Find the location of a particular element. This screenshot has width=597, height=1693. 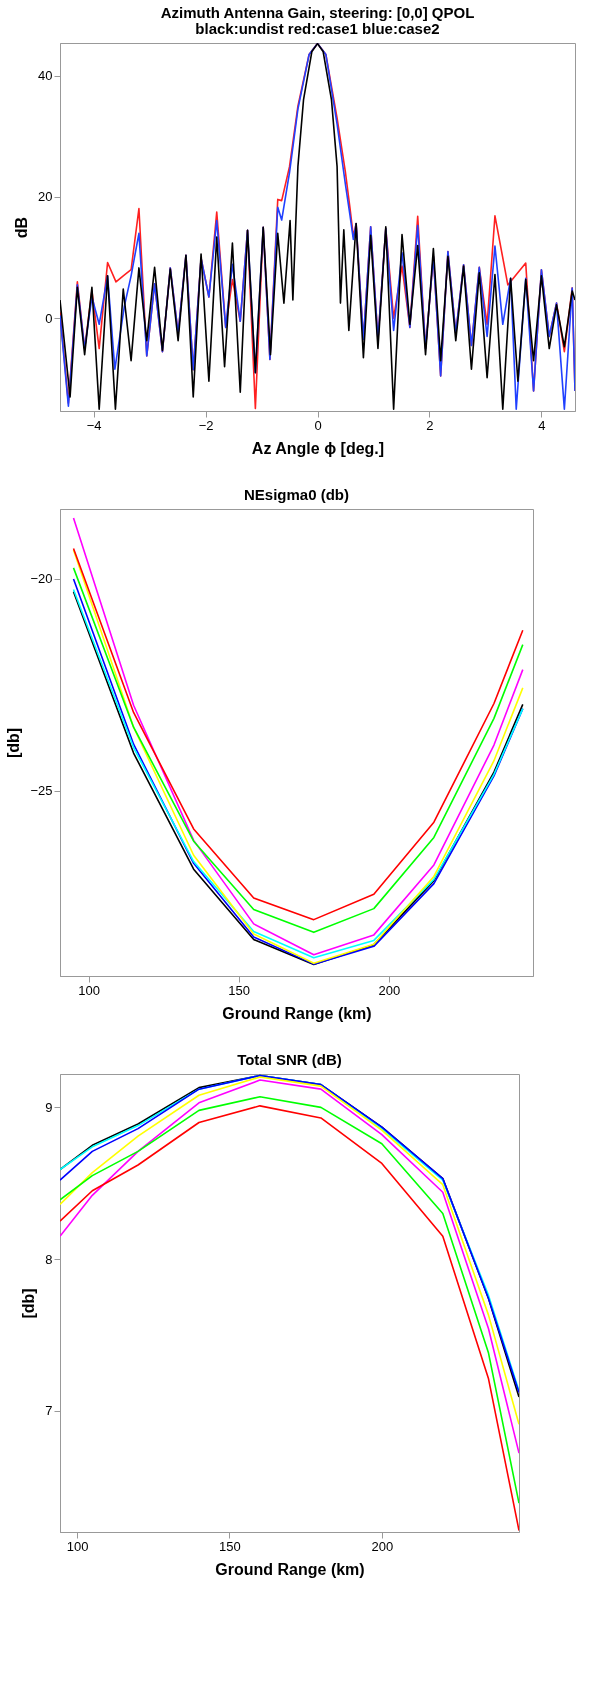

y-tick-label: 9 is located at coordinates (49, 1107).